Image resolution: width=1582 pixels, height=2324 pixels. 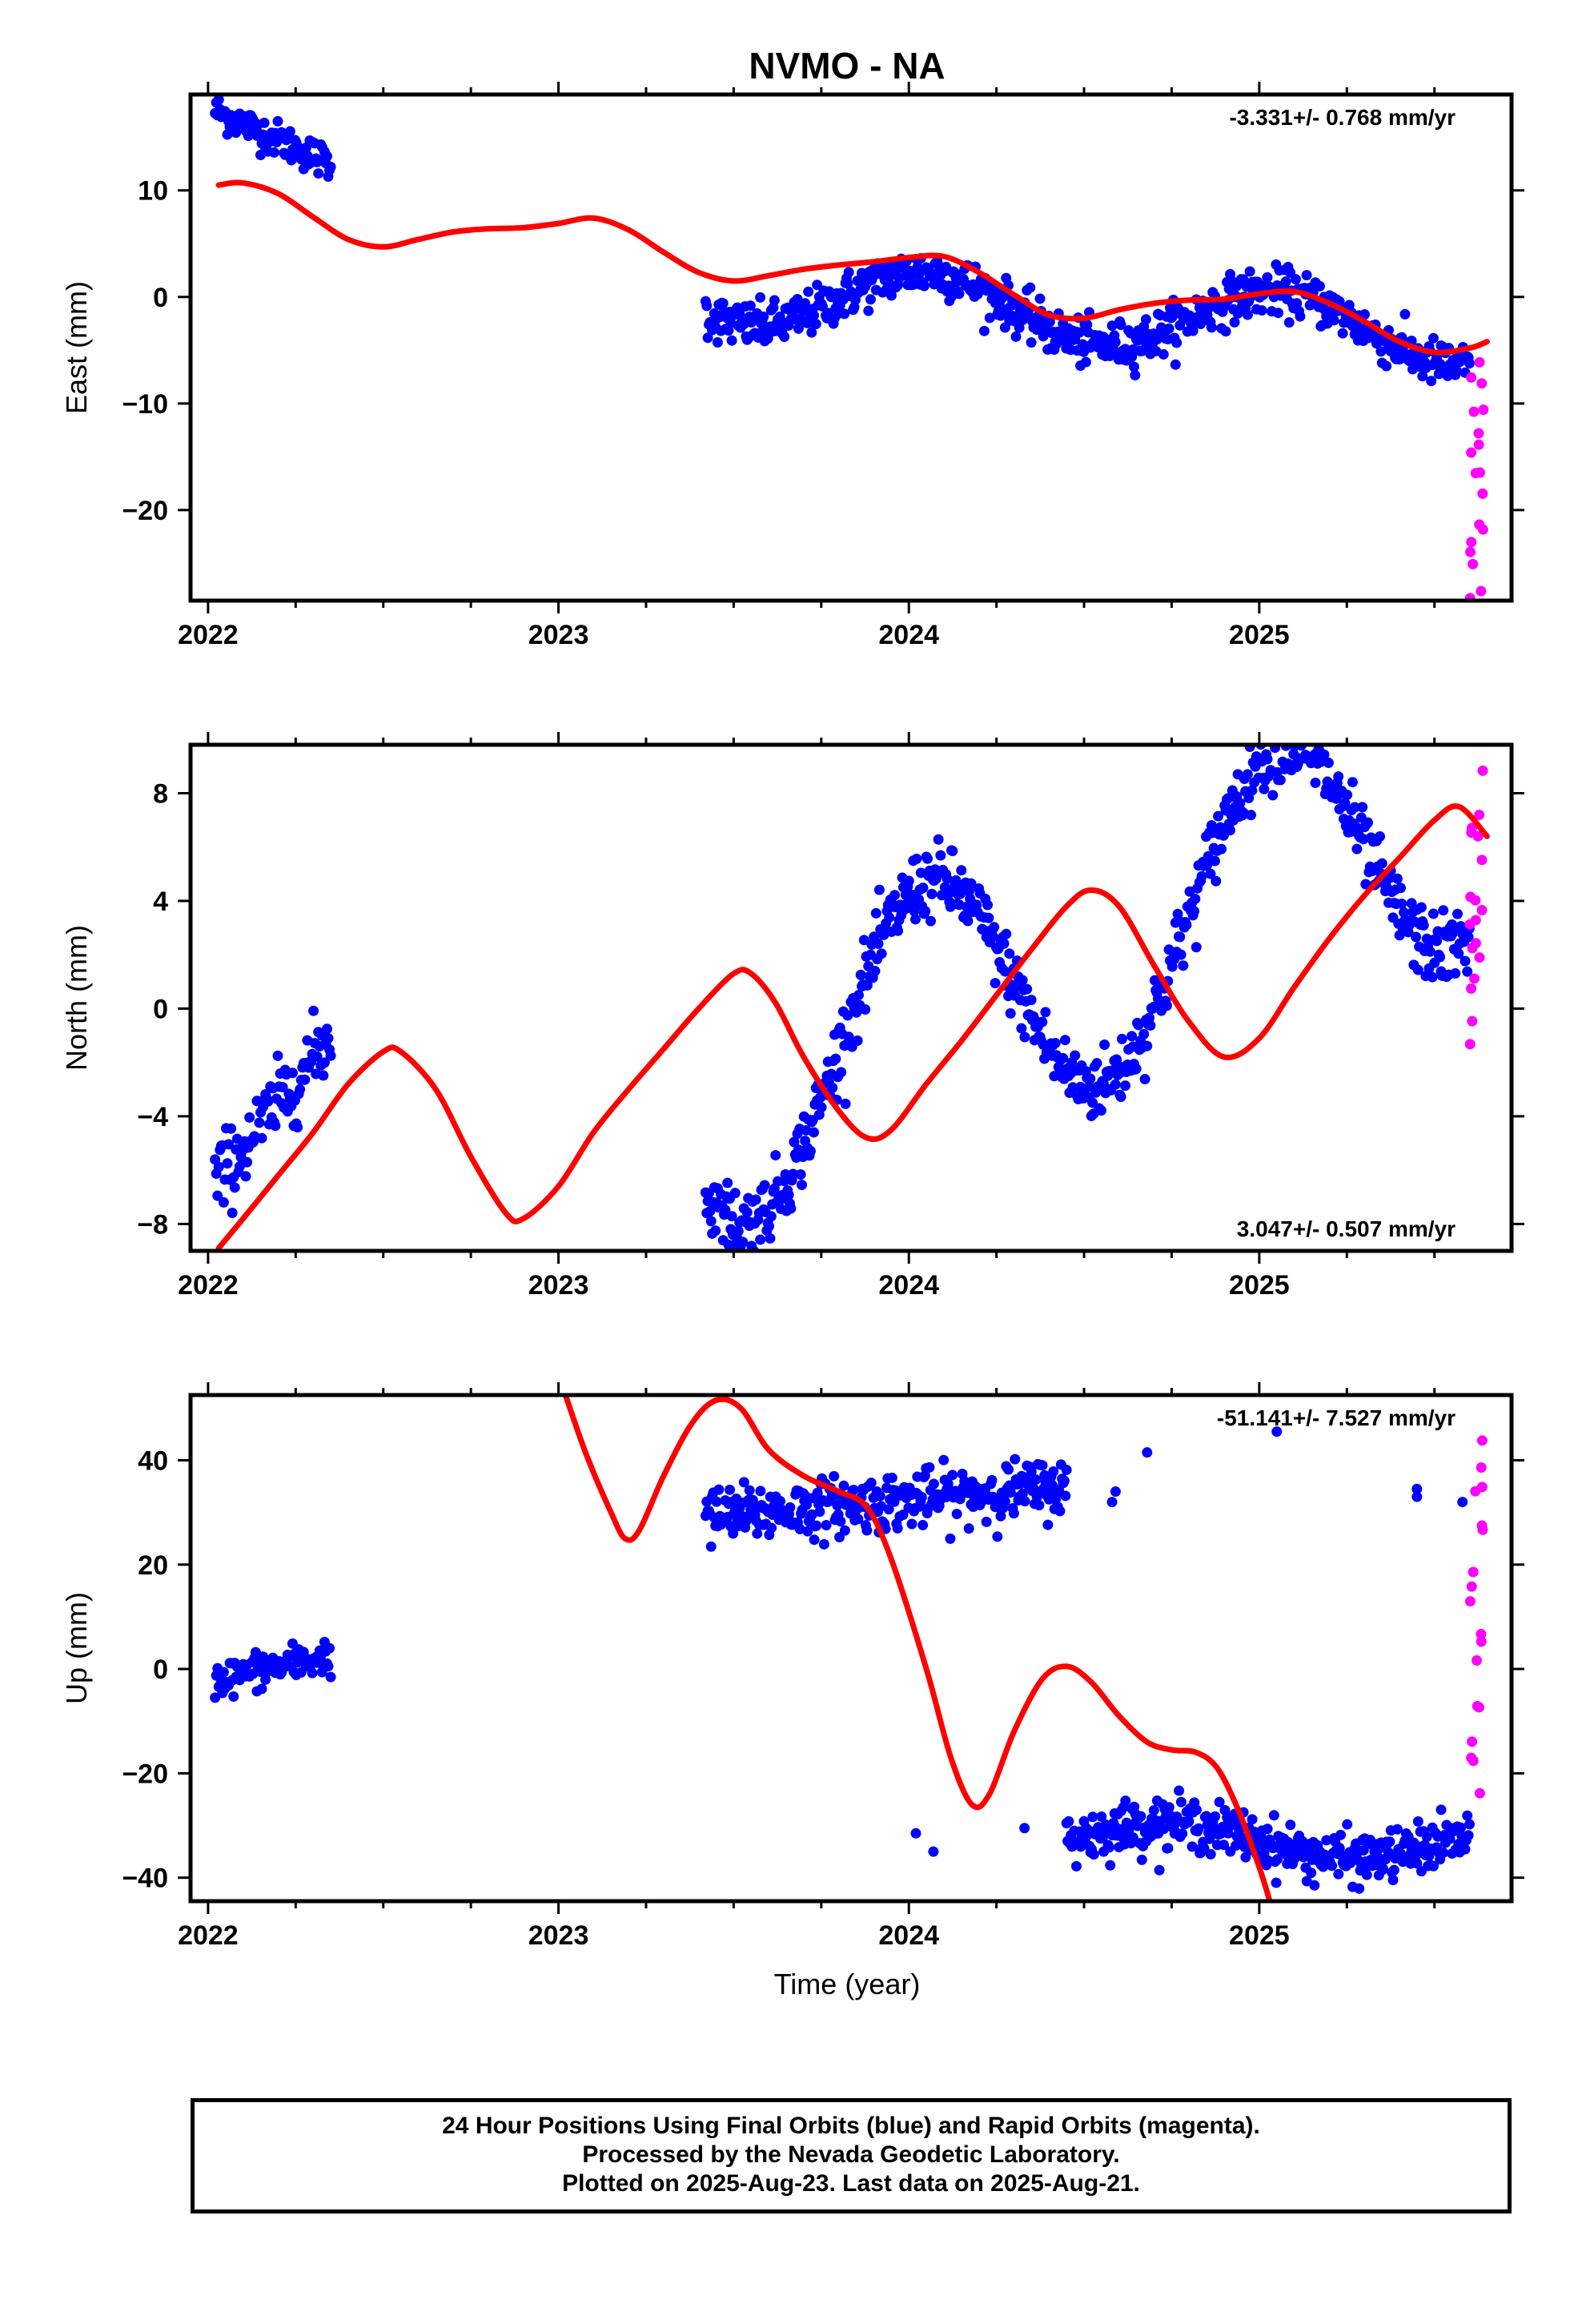 I want to click on y-axis-label: Up (mm), so click(x=76, y=1648).